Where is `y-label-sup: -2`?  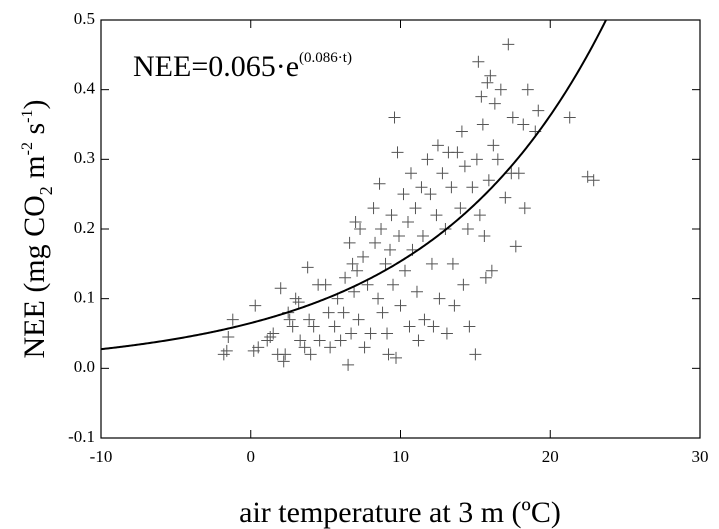 y-label-sup: -2 is located at coordinates (27, 148).